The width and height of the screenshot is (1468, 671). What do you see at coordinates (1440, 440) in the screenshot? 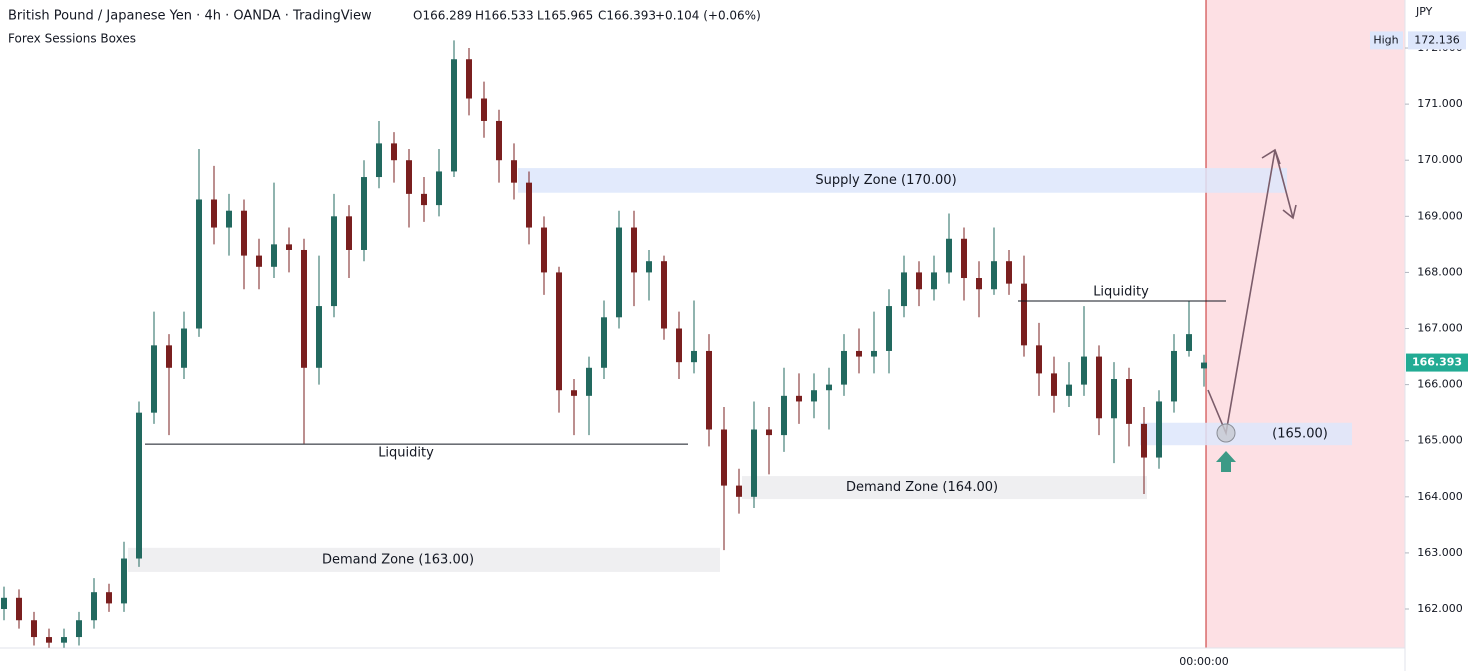
I see `y-tick-label: 165.000` at bounding box center [1440, 440].